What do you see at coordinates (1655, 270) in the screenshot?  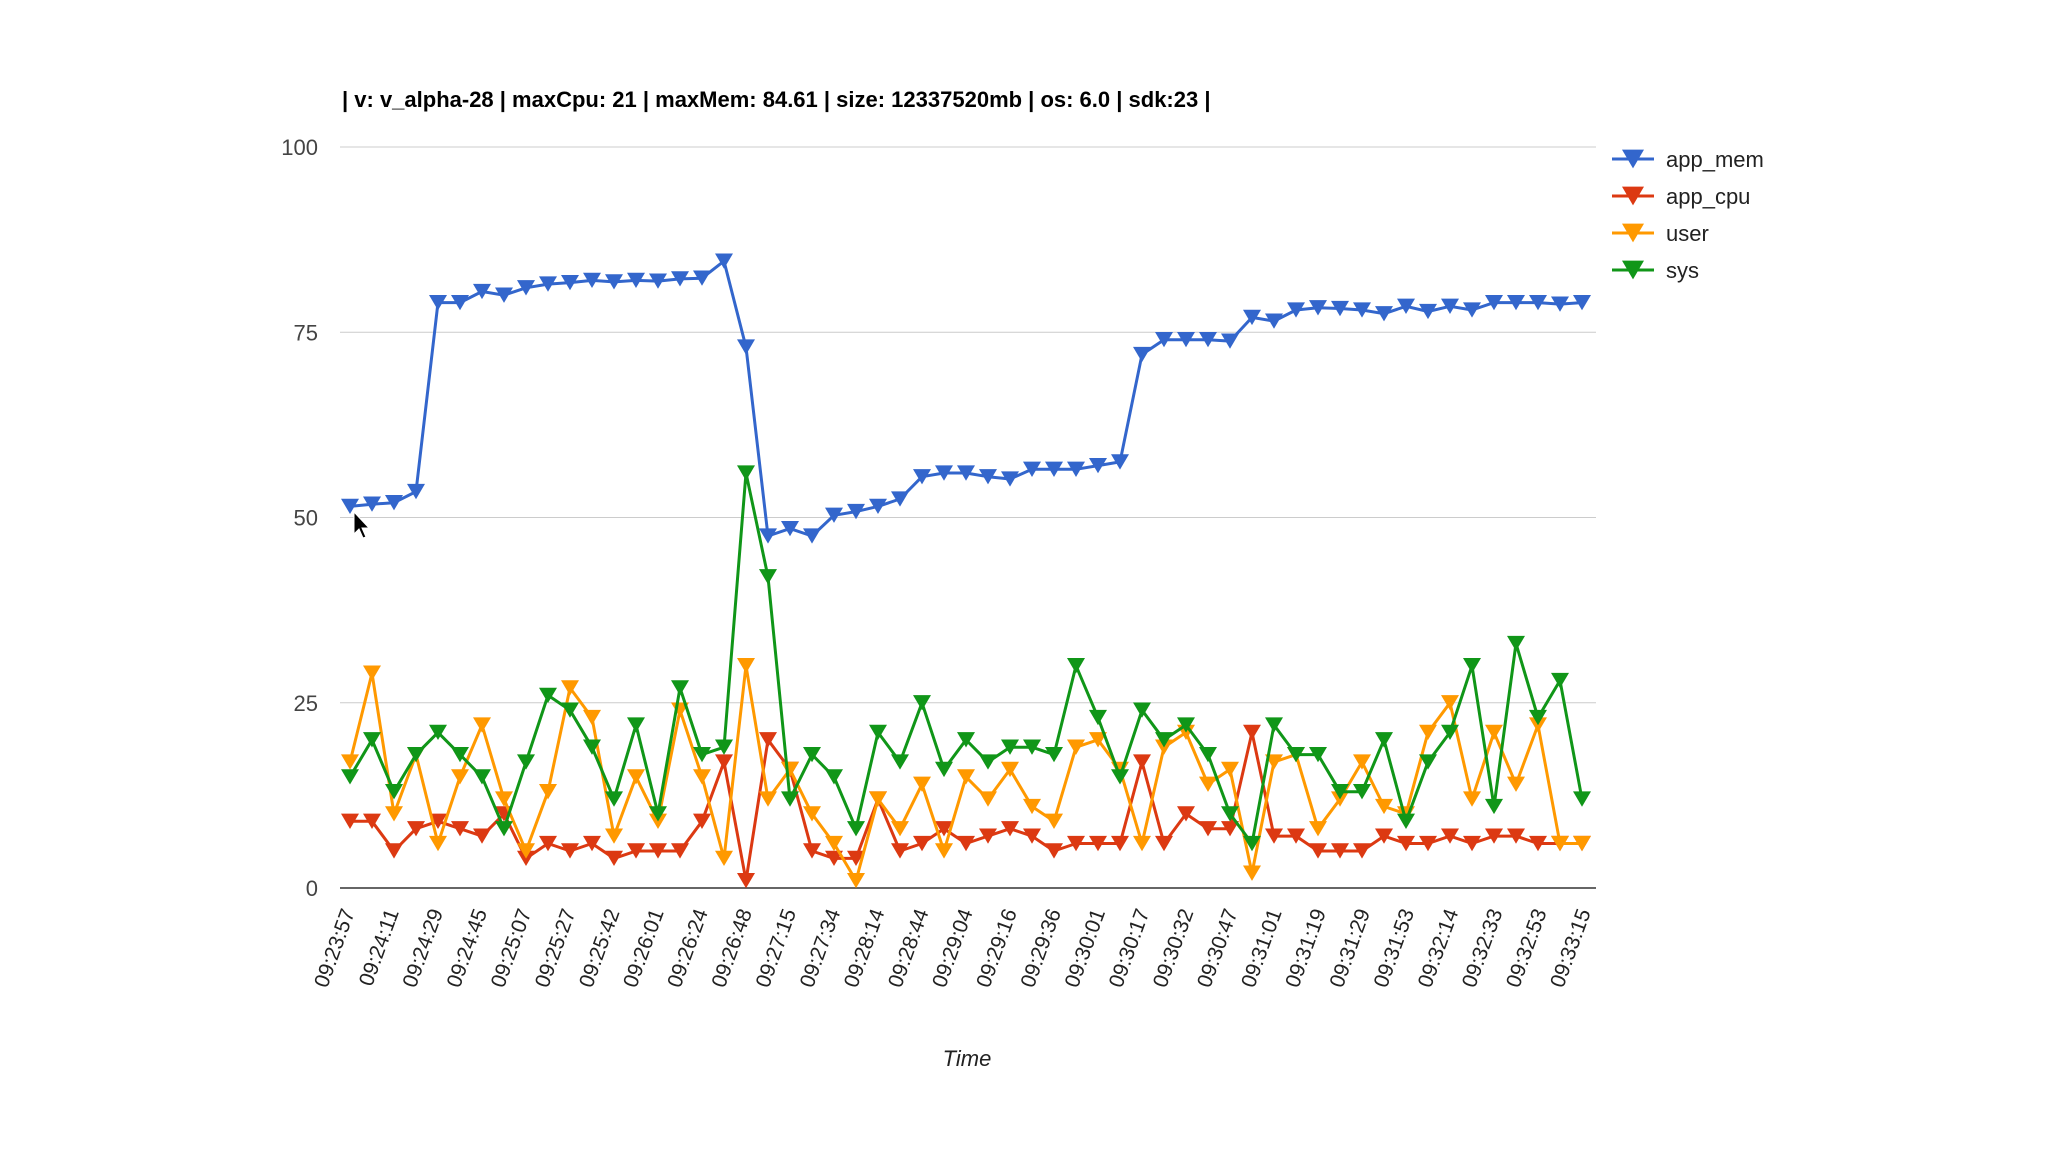 I see `legend-item-sys: sys` at bounding box center [1655, 270].